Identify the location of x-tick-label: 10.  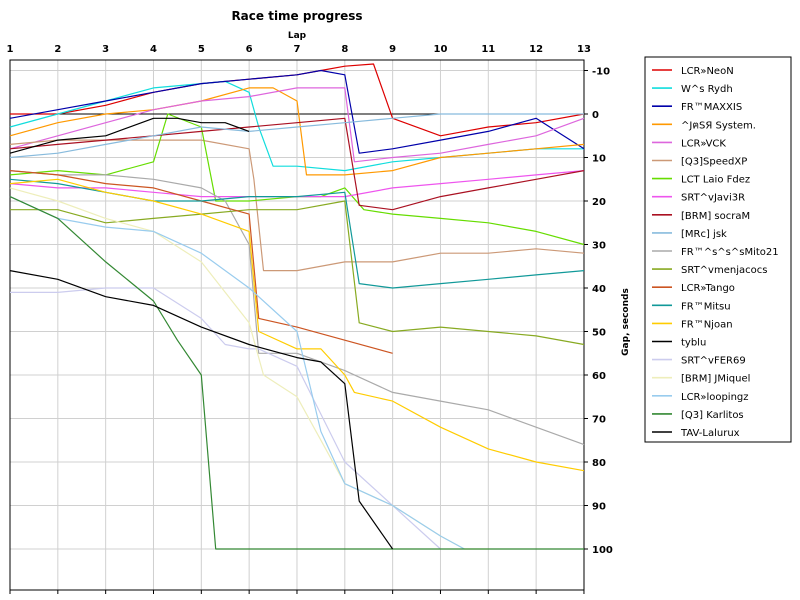
(441, 49).